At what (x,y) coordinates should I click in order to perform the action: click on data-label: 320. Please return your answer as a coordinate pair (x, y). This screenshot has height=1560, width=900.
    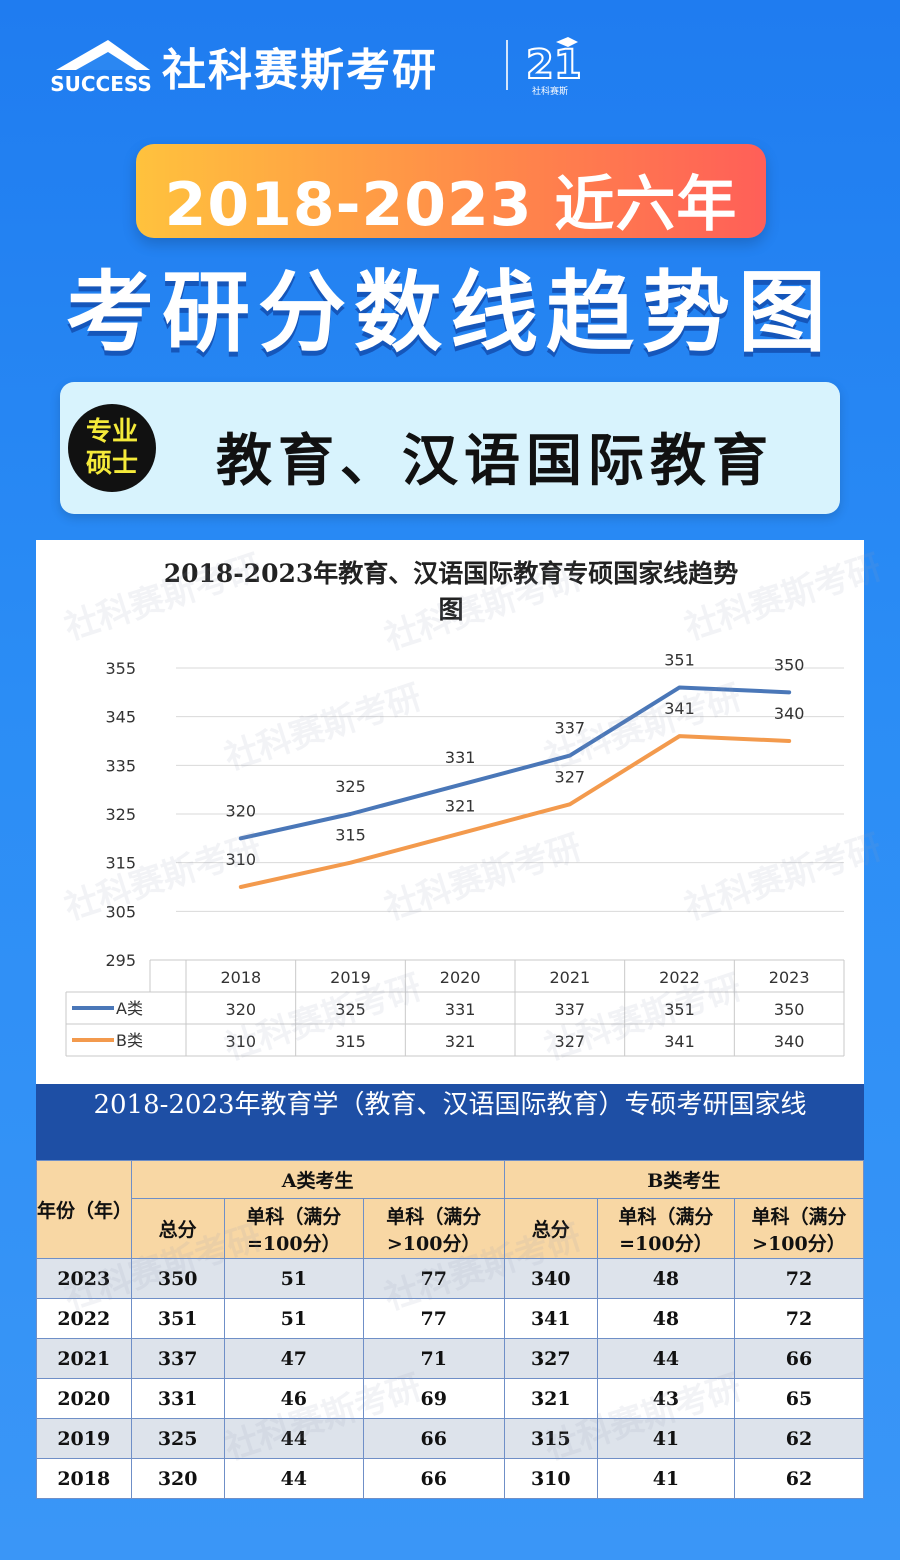
    Looking at the image, I should click on (241, 810).